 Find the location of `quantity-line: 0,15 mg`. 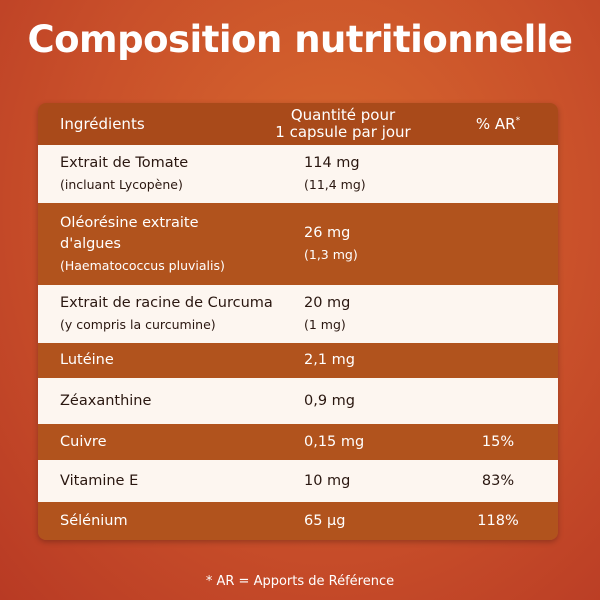

quantity-line: 0,15 mg is located at coordinates (334, 441).